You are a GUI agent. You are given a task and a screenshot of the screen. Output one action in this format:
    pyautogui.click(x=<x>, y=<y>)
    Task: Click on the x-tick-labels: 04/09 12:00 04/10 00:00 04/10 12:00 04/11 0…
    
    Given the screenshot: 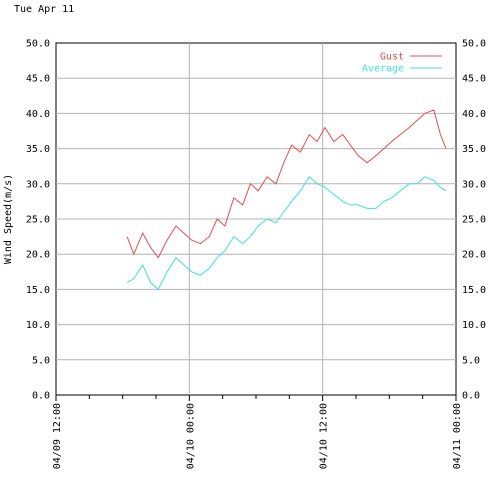 What is the action you would take?
    pyautogui.click(x=257, y=436)
    